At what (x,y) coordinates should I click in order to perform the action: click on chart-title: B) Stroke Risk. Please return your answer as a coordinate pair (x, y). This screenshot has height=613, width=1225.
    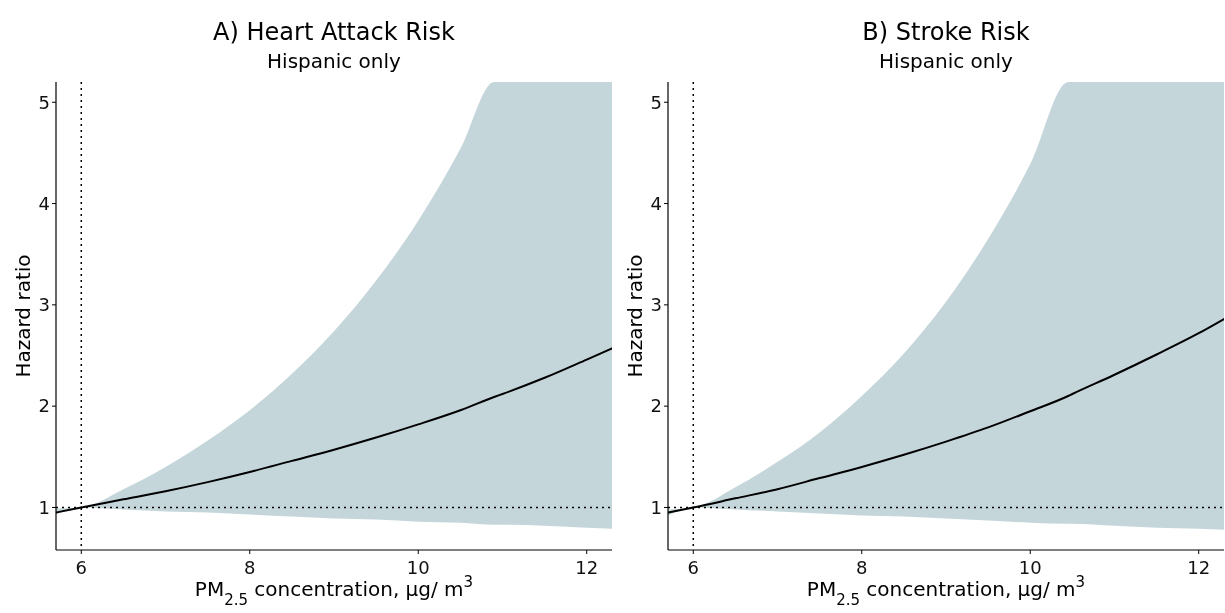
    Looking at the image, I should click on (946, 32).